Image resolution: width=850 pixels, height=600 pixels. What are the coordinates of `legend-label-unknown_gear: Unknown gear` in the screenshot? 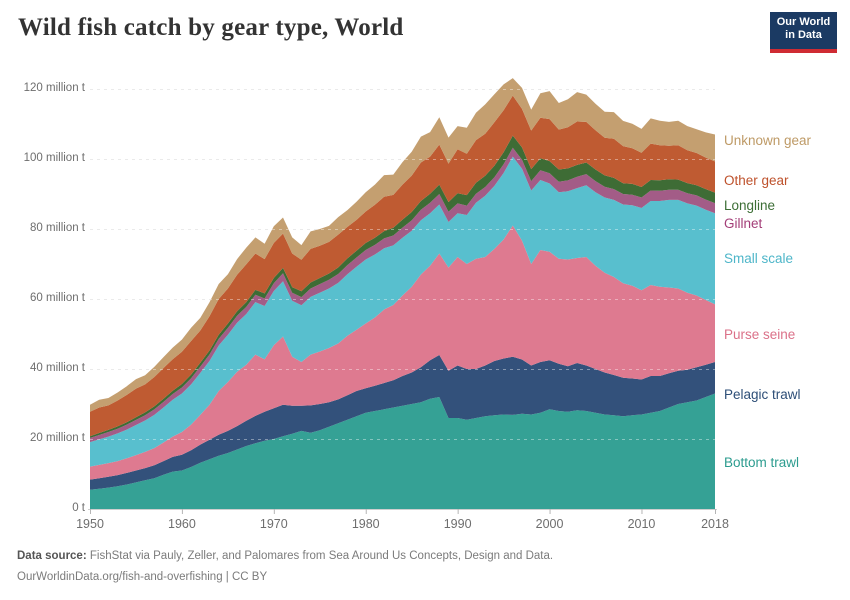 It's located at (768, 140).